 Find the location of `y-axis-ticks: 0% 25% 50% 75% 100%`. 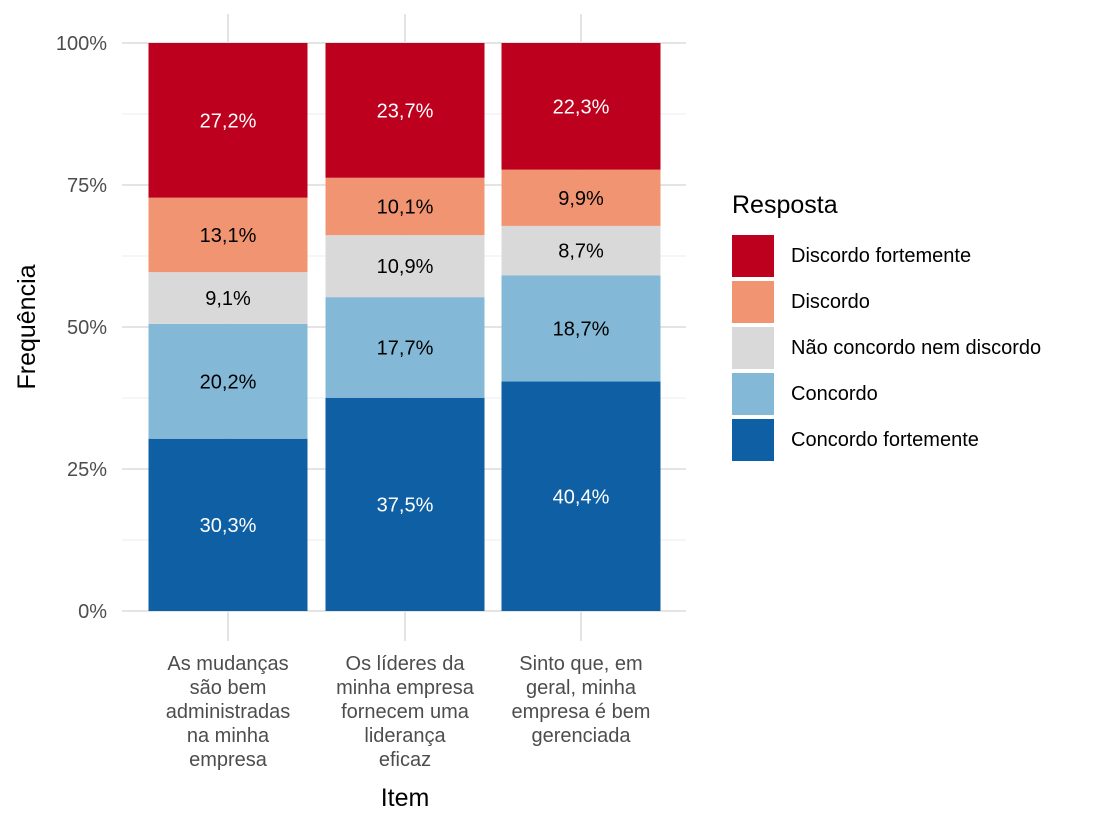

y-axis-ticks: 0% 25% 50% 75% 100% is located at coordinates (81, 328).